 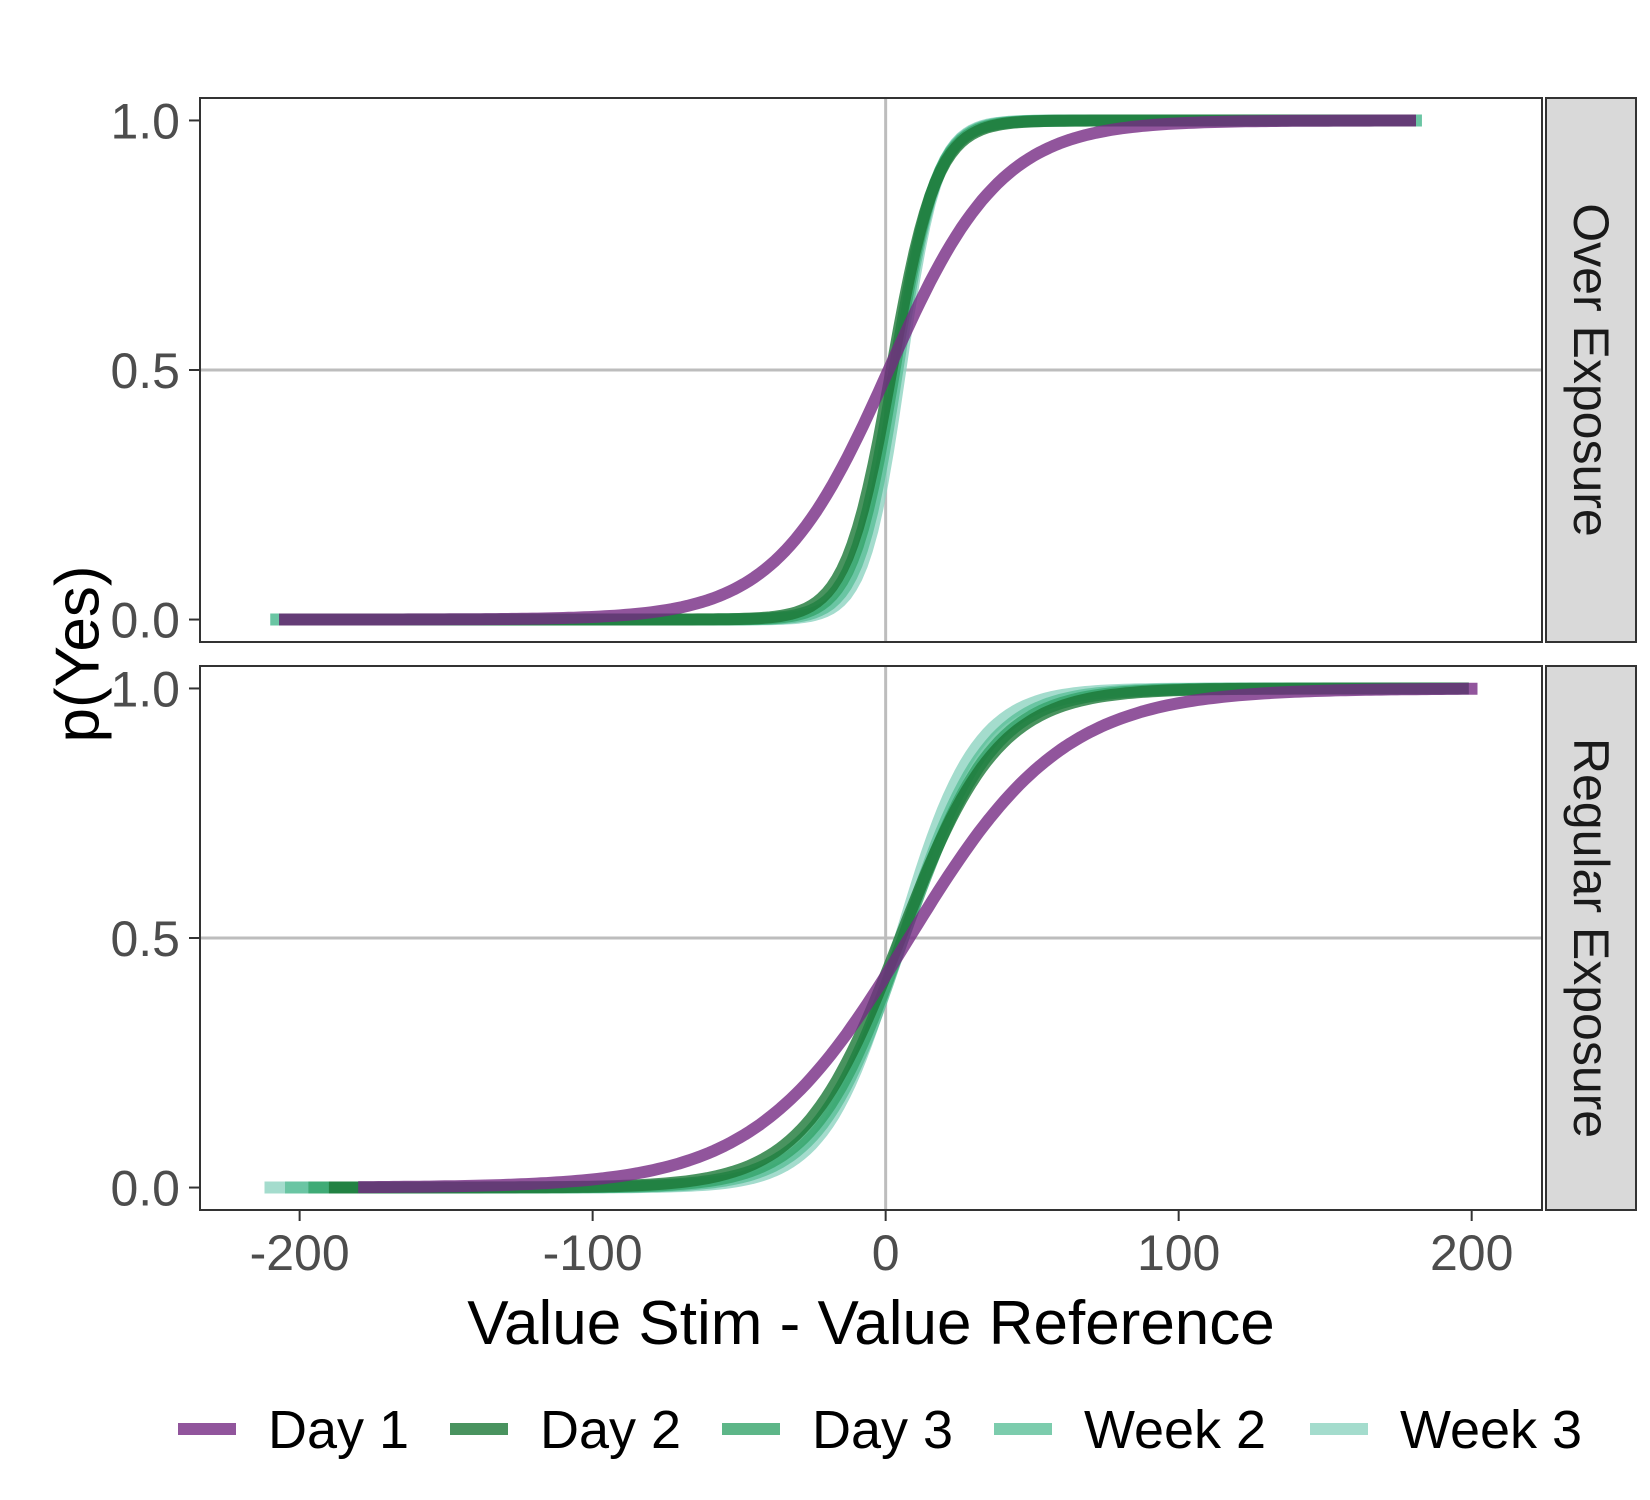 I want to click on legend-label: Day 2, so click(x=610, y=1430).